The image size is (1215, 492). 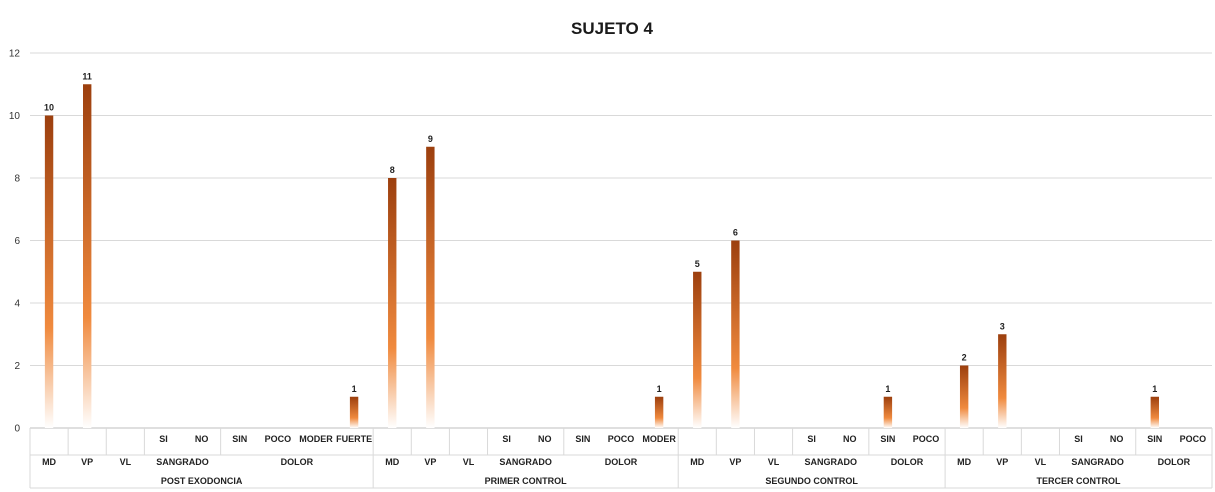 I want to click on x-item-label: FUERTE, so click(x=354, y=439).